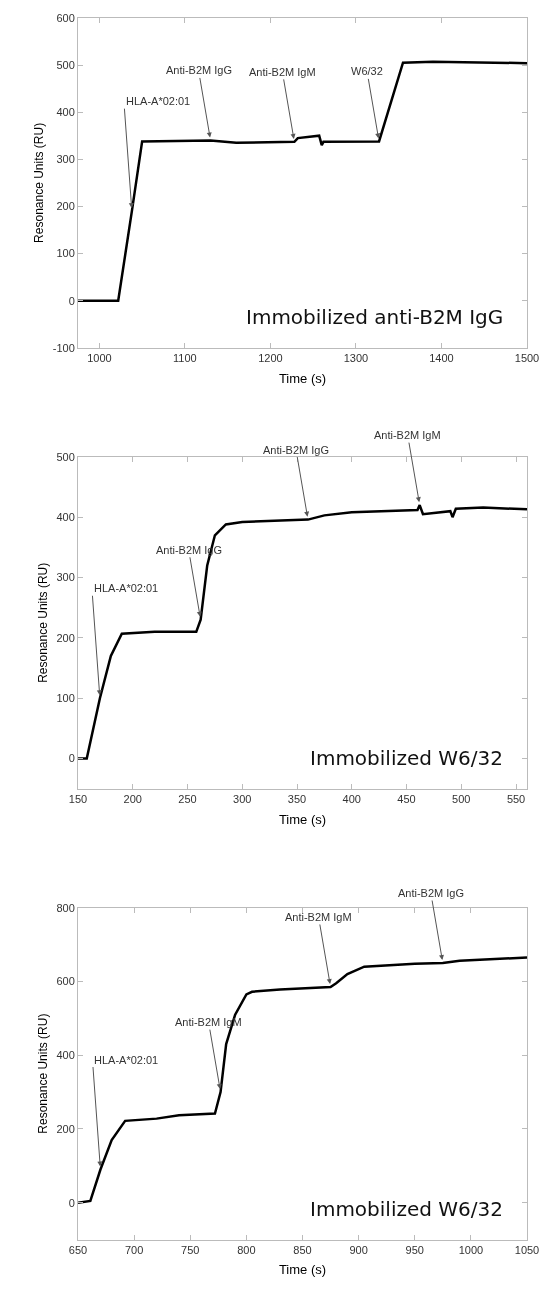  Describe the element at coordinates (461, 798) in the screenshot. I see `x-tick-label: 500` at that location.